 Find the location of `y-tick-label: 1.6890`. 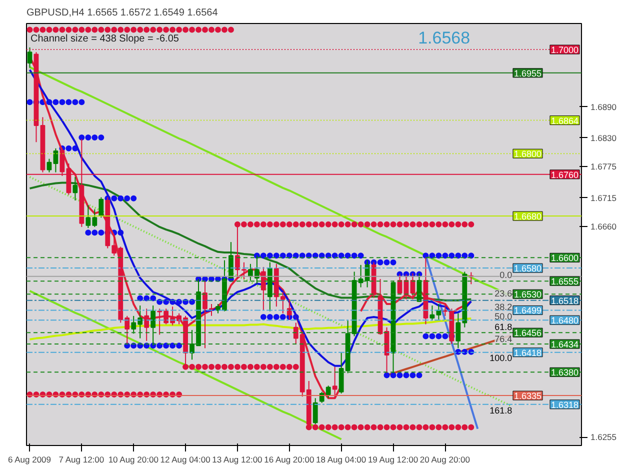

y-tick-label: 1.6890 is located at coordinates (603, 107).